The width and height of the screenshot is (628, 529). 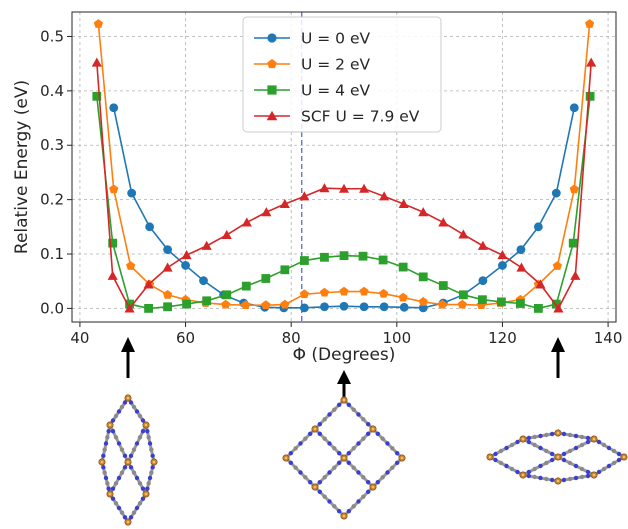 What do you see at coordinates (185, 338) in the screenshot?
I see `x-tick-label: 60` at bounding box center [185, 338].